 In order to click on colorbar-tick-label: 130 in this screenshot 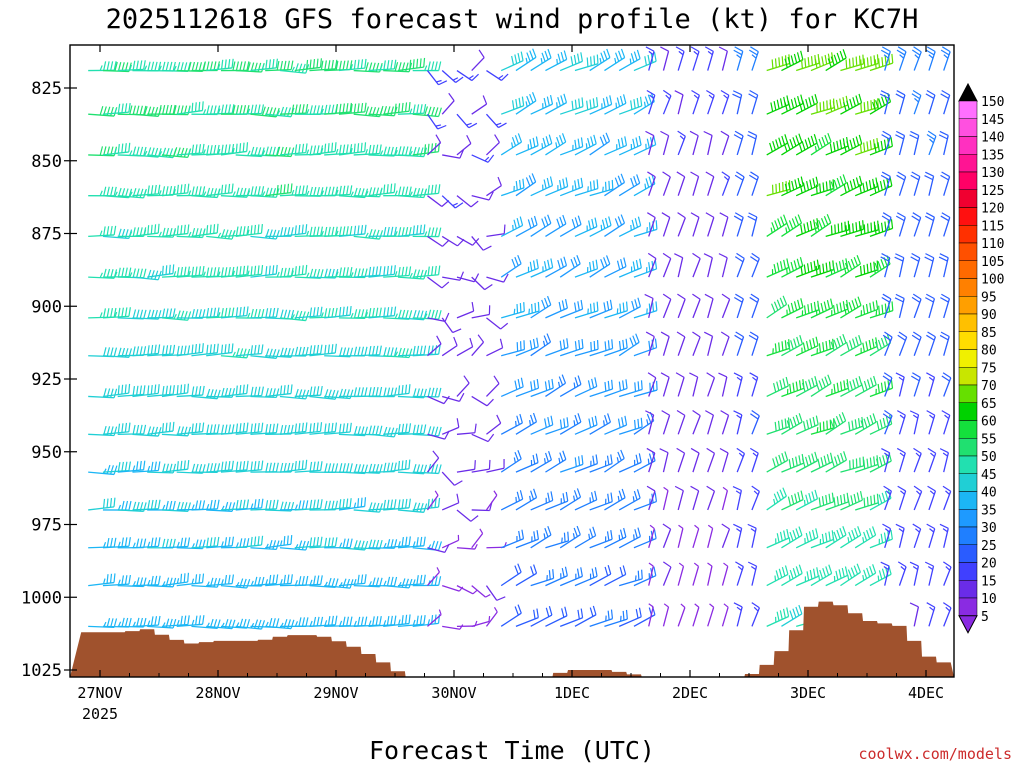, I will do `click(992, 173)`.